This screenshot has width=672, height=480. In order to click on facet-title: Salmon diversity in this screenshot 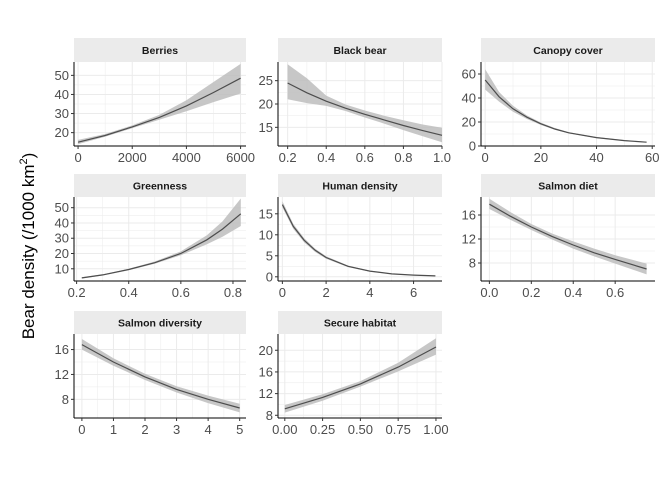, I will do `click(160, 324)`.